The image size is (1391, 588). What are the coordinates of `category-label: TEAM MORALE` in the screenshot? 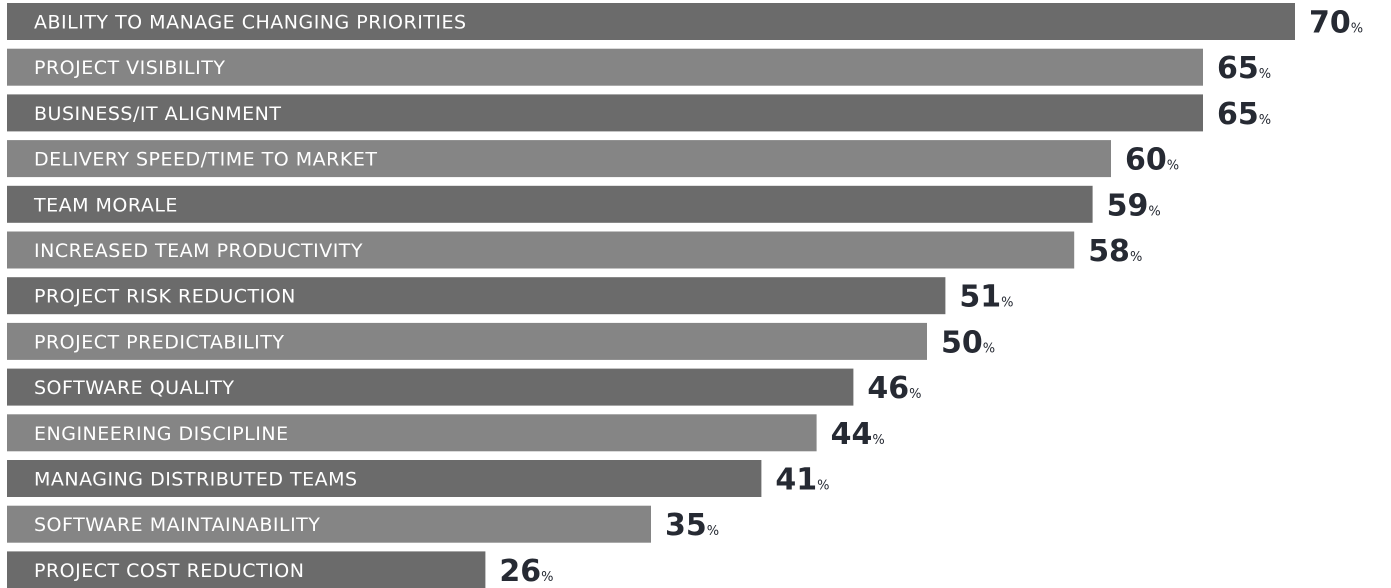 It's located at (105, 205).